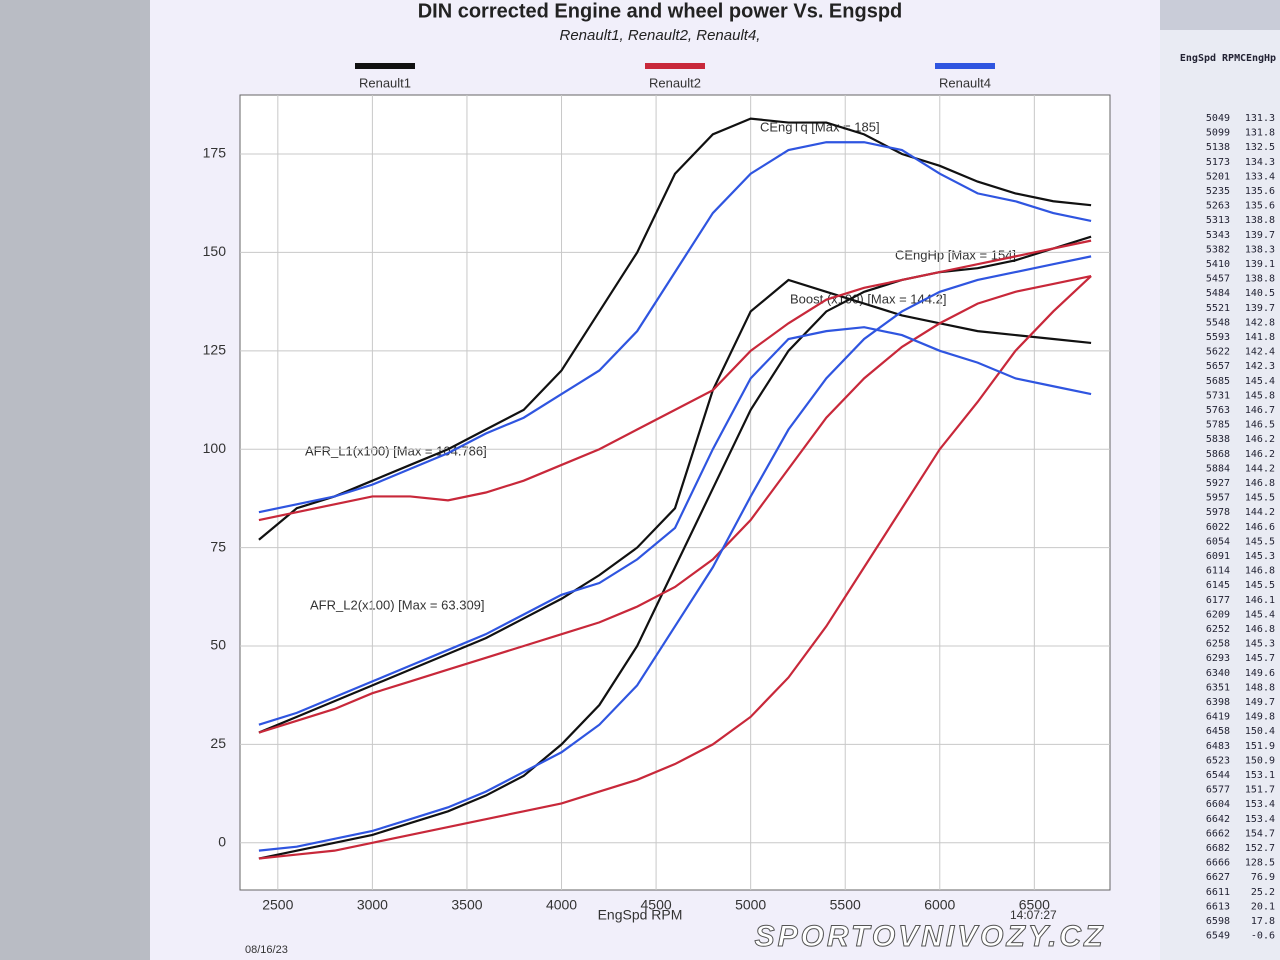  Describe the element at coordinates (75, 480) in the screenshot. I see `background` at that location.